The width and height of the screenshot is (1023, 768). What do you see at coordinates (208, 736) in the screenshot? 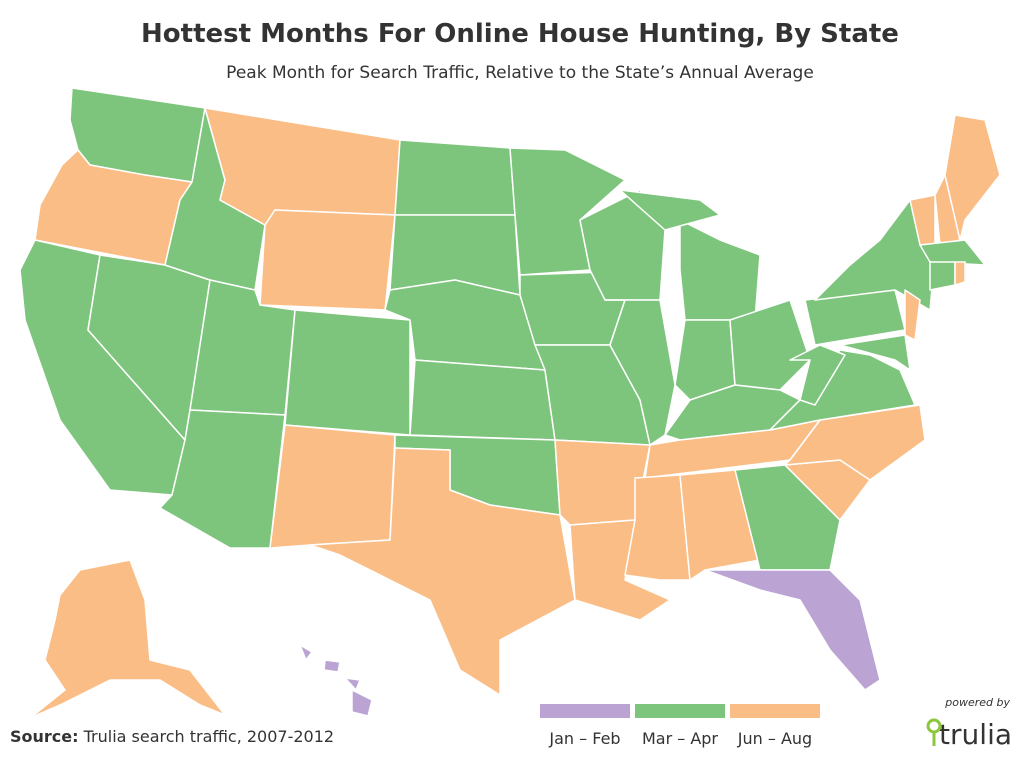
I see `source-text: Trulia search traffic, 2007-2012` at bounding box center [208, 736].